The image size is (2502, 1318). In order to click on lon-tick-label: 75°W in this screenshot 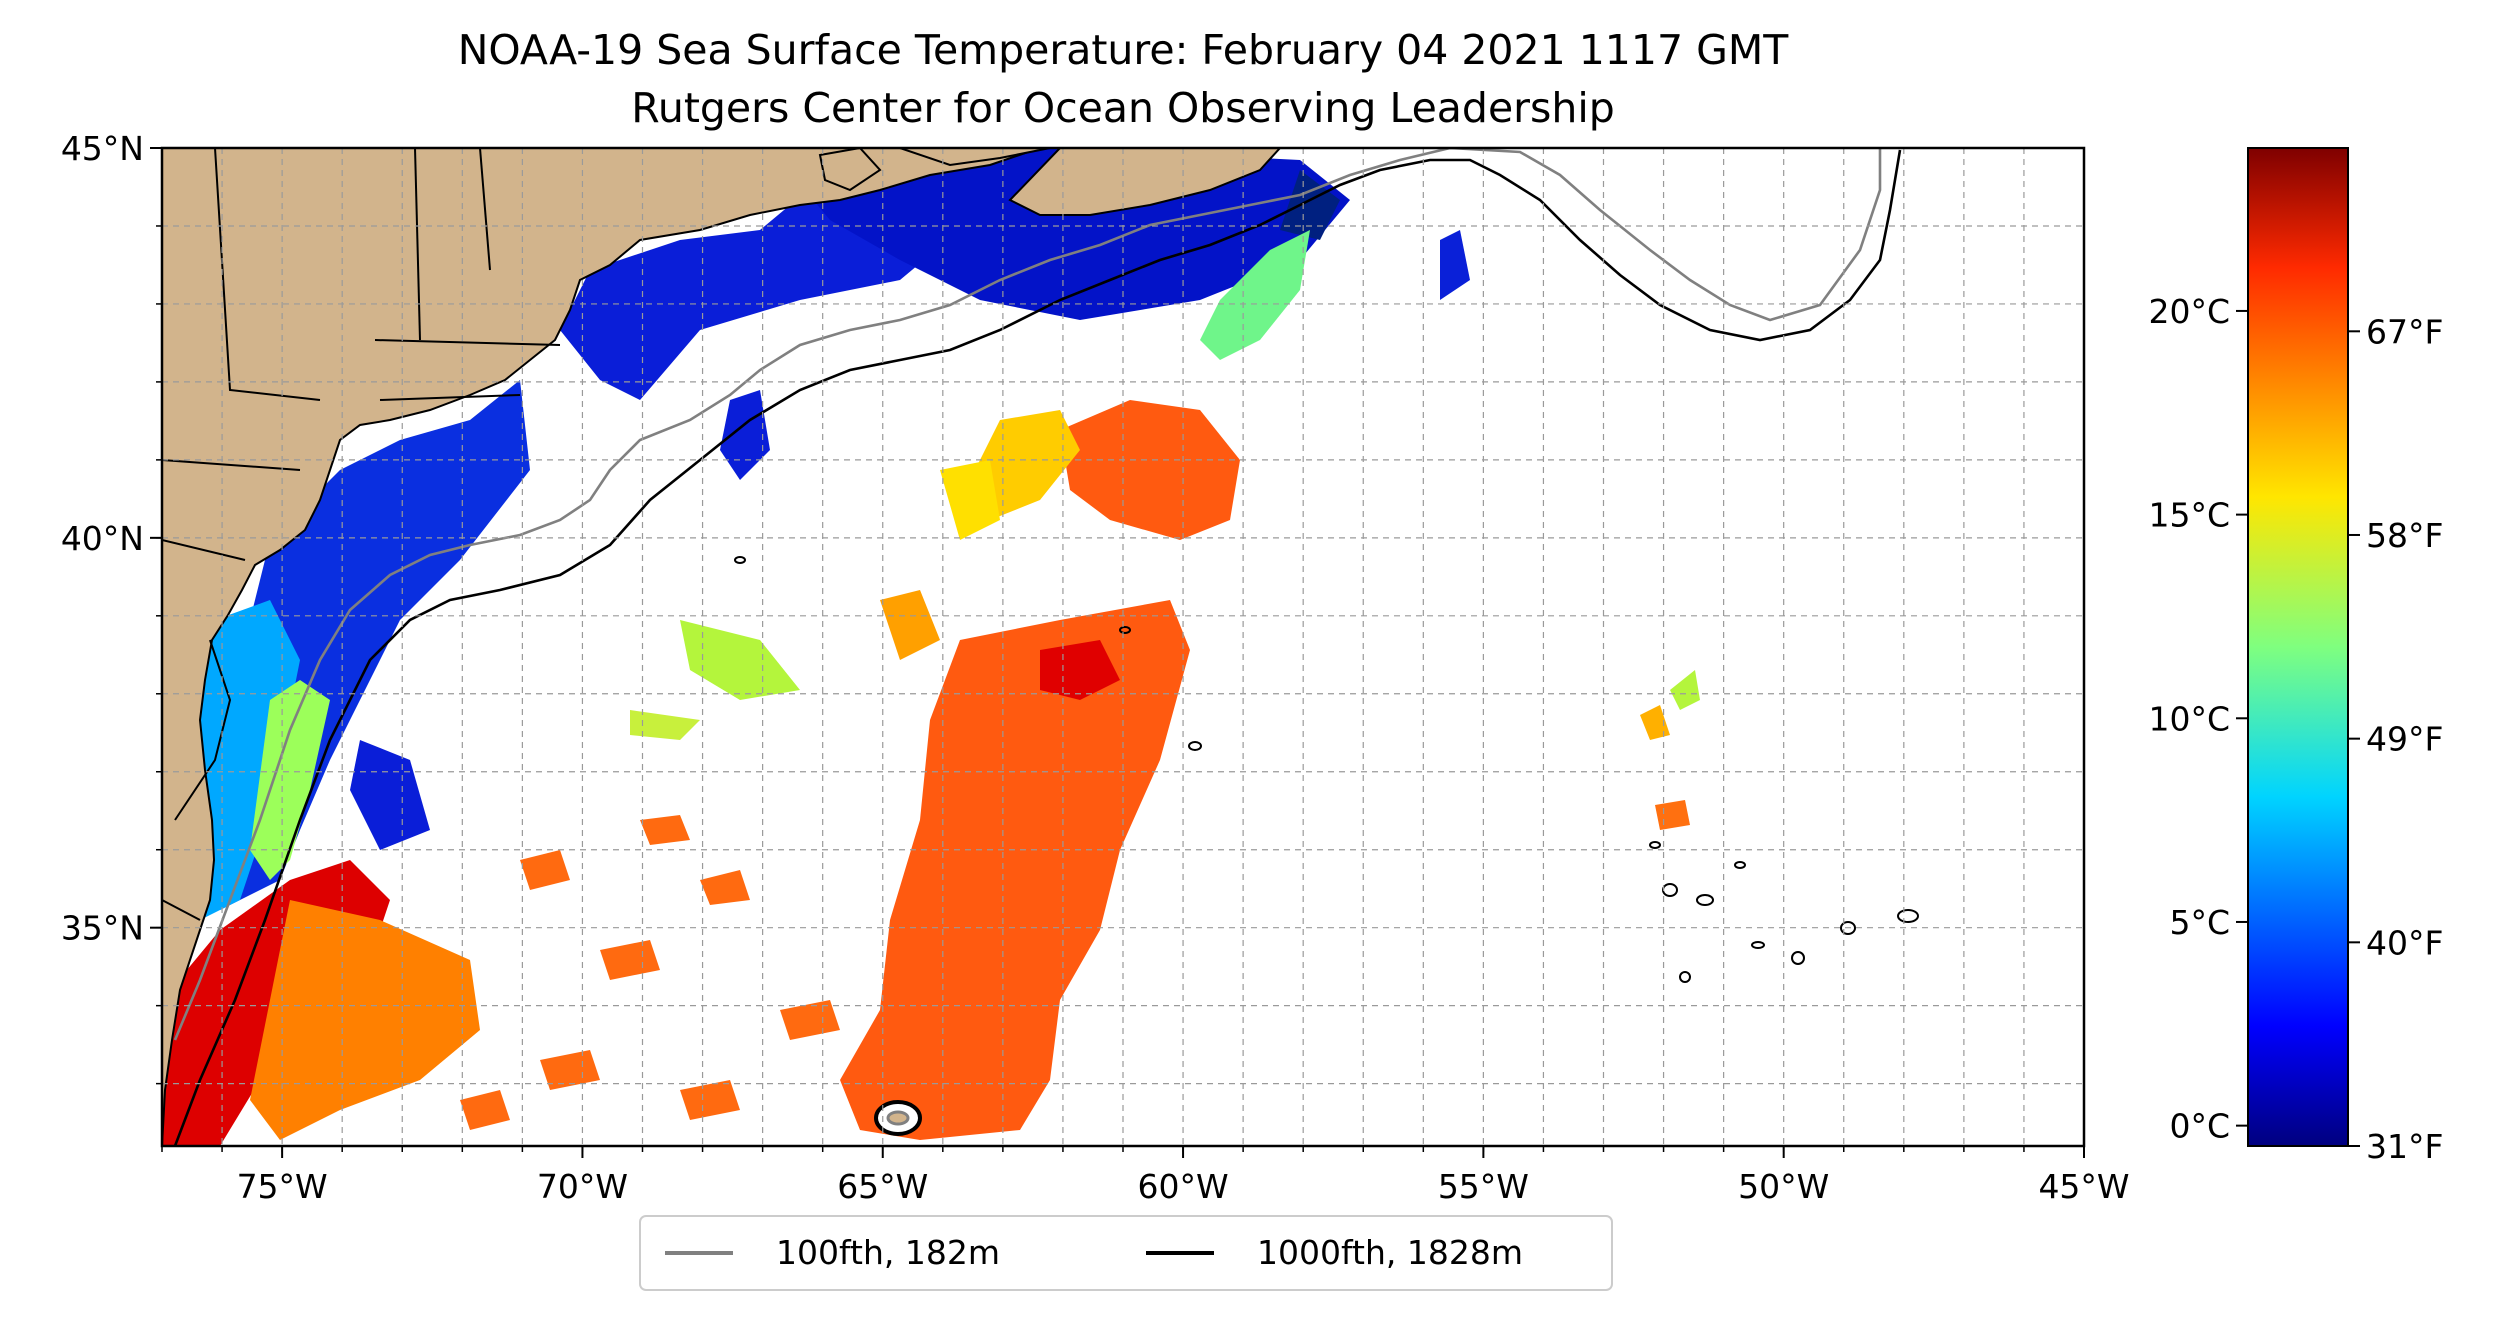, I will do `click(282, 1186)`.